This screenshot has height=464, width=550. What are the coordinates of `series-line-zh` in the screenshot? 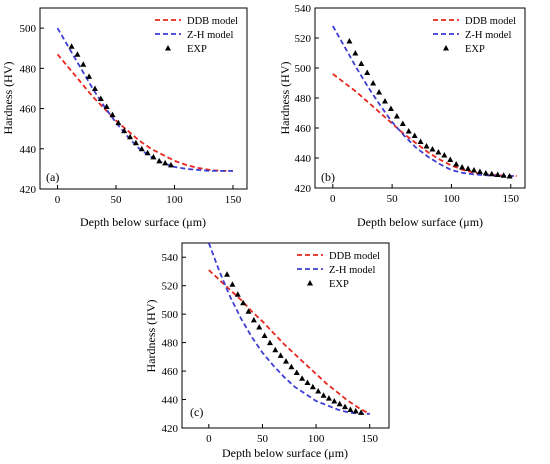 It's located at (288, 329).